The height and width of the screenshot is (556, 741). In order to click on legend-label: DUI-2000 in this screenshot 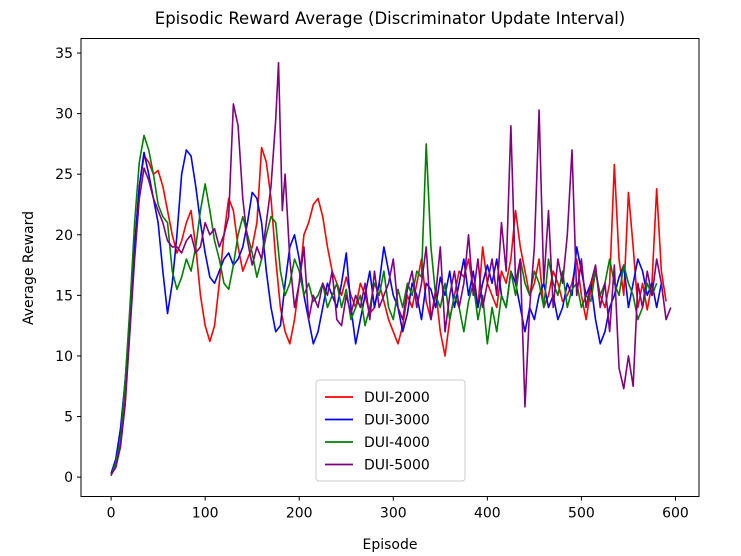, I will do `click(397, 398)`.